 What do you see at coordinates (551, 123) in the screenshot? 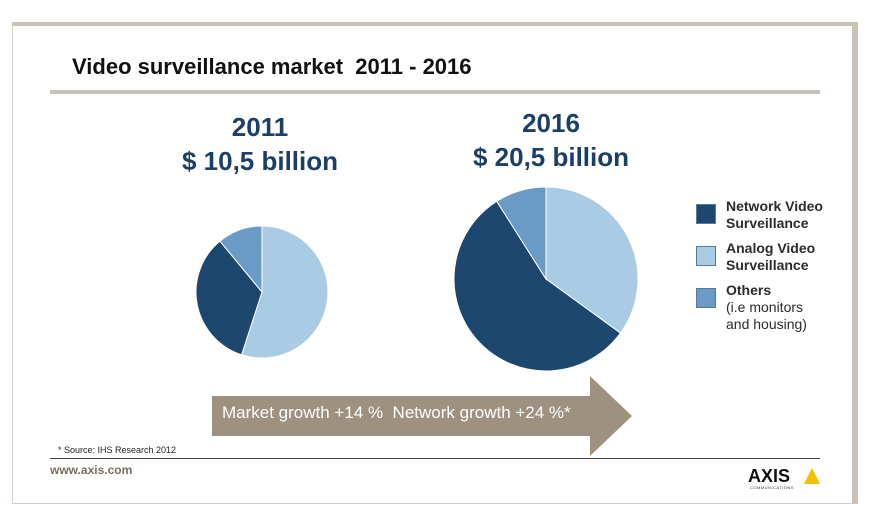
I see `pie-year-2016: 2016` at bounding box center [551, 123].